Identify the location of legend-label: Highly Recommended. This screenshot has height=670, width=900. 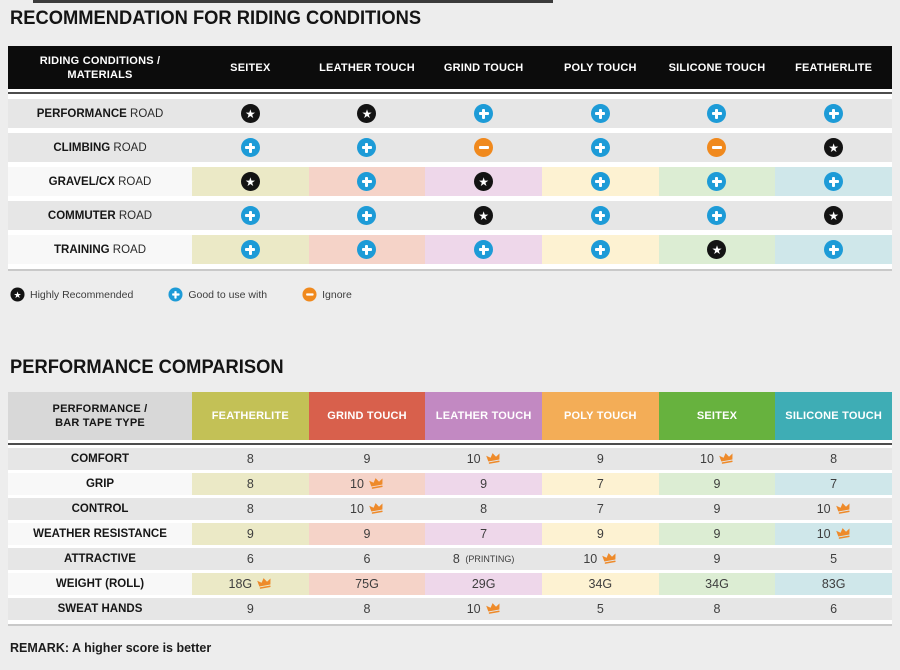
(82, 294).